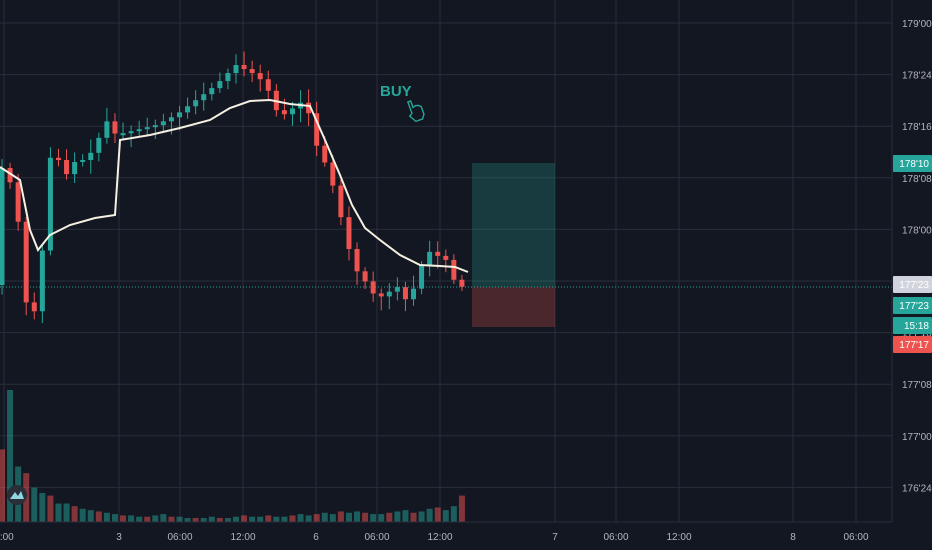 The image size is (932, 550). What do you see at coordinates (917, 437) in the screenshot?
I see `price-tick-label: 177'00` at bounding box center [917, 437].